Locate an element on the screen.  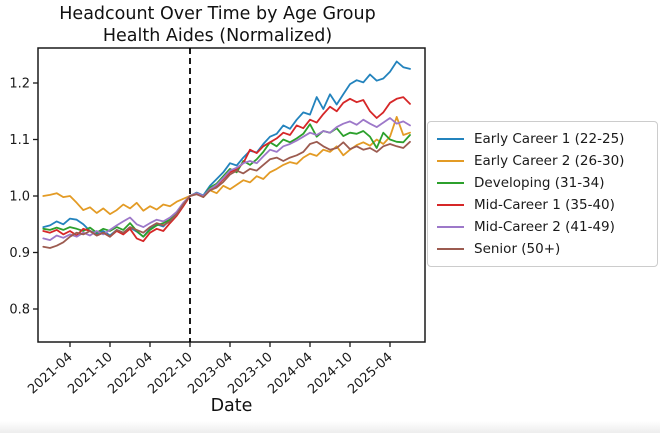
legend-label: Mid-Career 1 (35-40) is located at coordinates (544, 205).